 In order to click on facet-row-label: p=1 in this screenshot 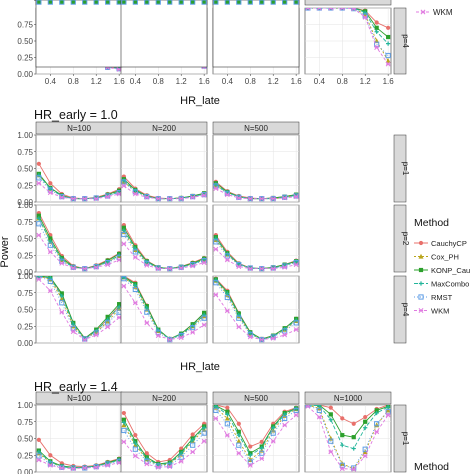, I will do `click(405, 169)`.